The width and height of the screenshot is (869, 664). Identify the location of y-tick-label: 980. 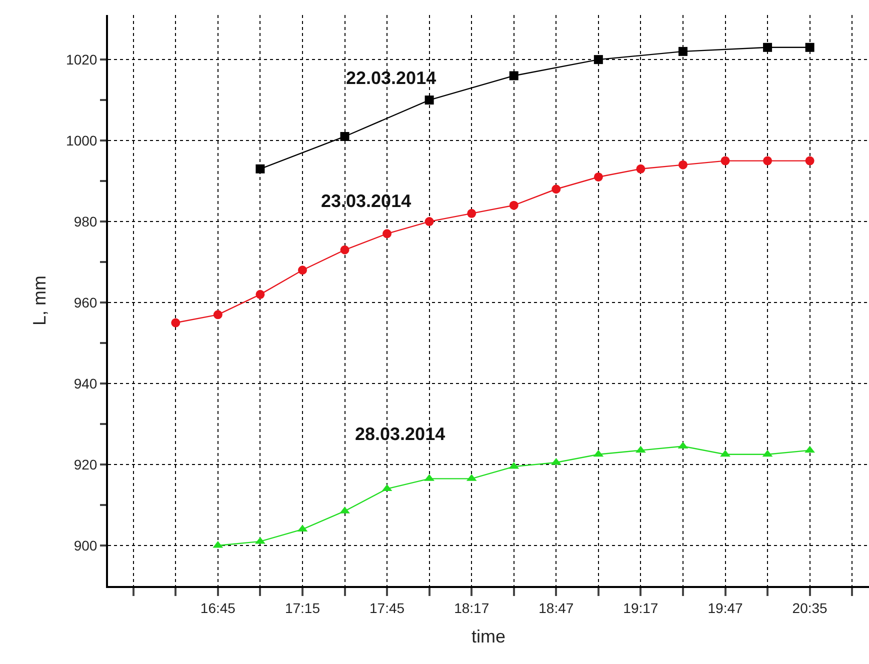
(86, 221).